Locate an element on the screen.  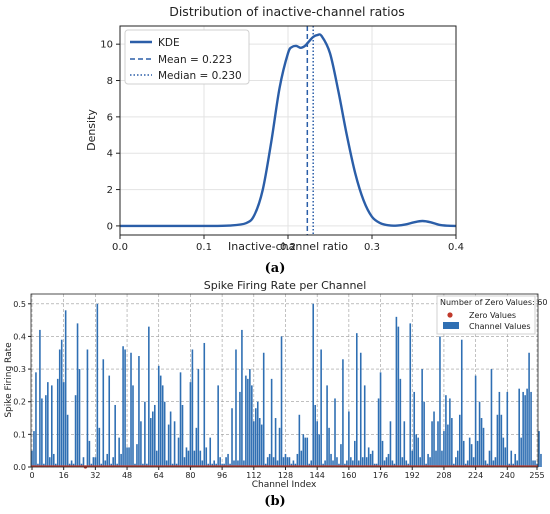
firing-y-tick-label: 0.1 is located at coordinates (19, 434).